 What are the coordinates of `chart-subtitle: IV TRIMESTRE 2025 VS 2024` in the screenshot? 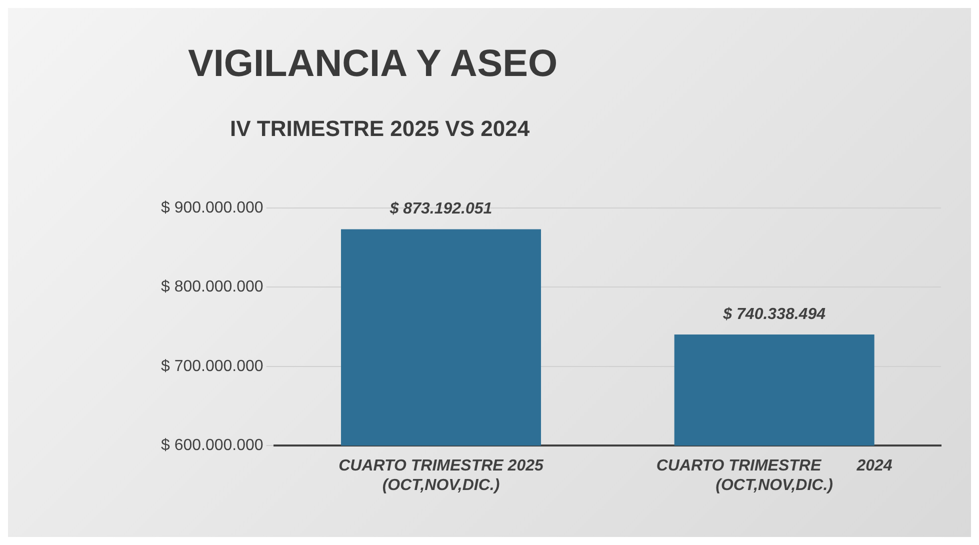 It's located at (380, 129).